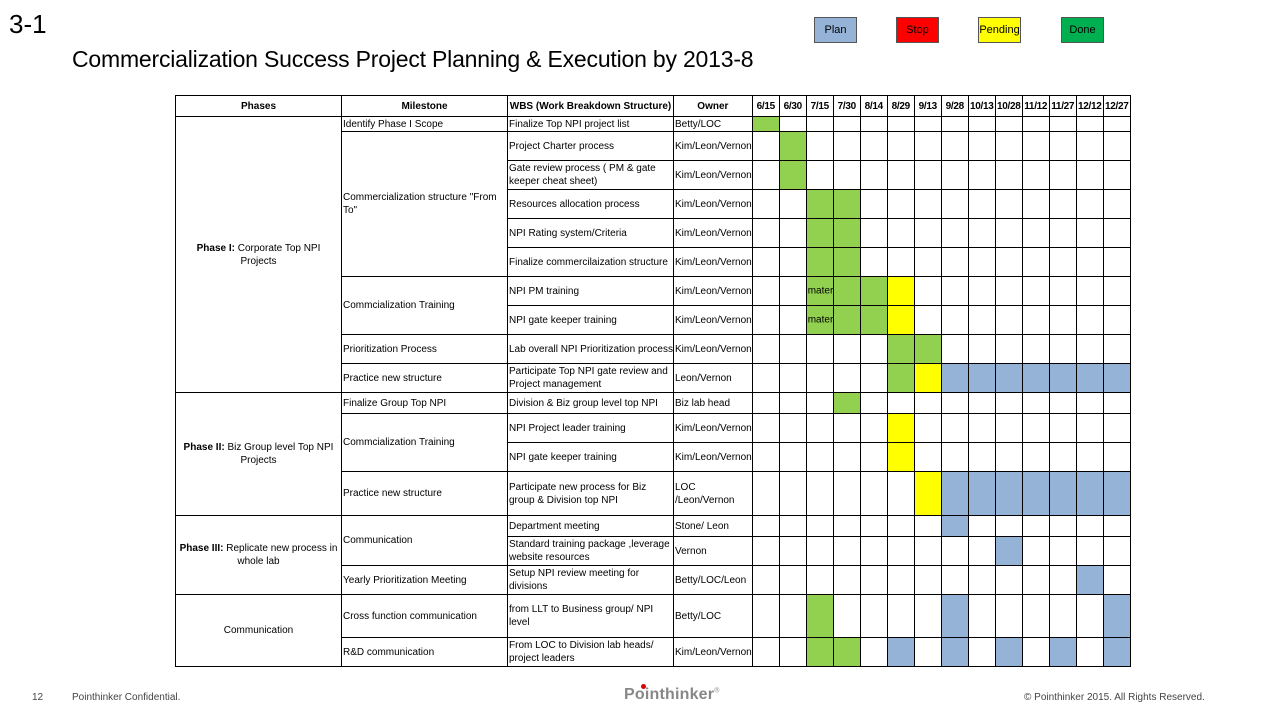 The width and height of the screenshot is (1280, 720). What do you see at coordinates (917, 30) in the screenshot?
I see `legend-stop-label: Stop` at bounding box center [917, 30].